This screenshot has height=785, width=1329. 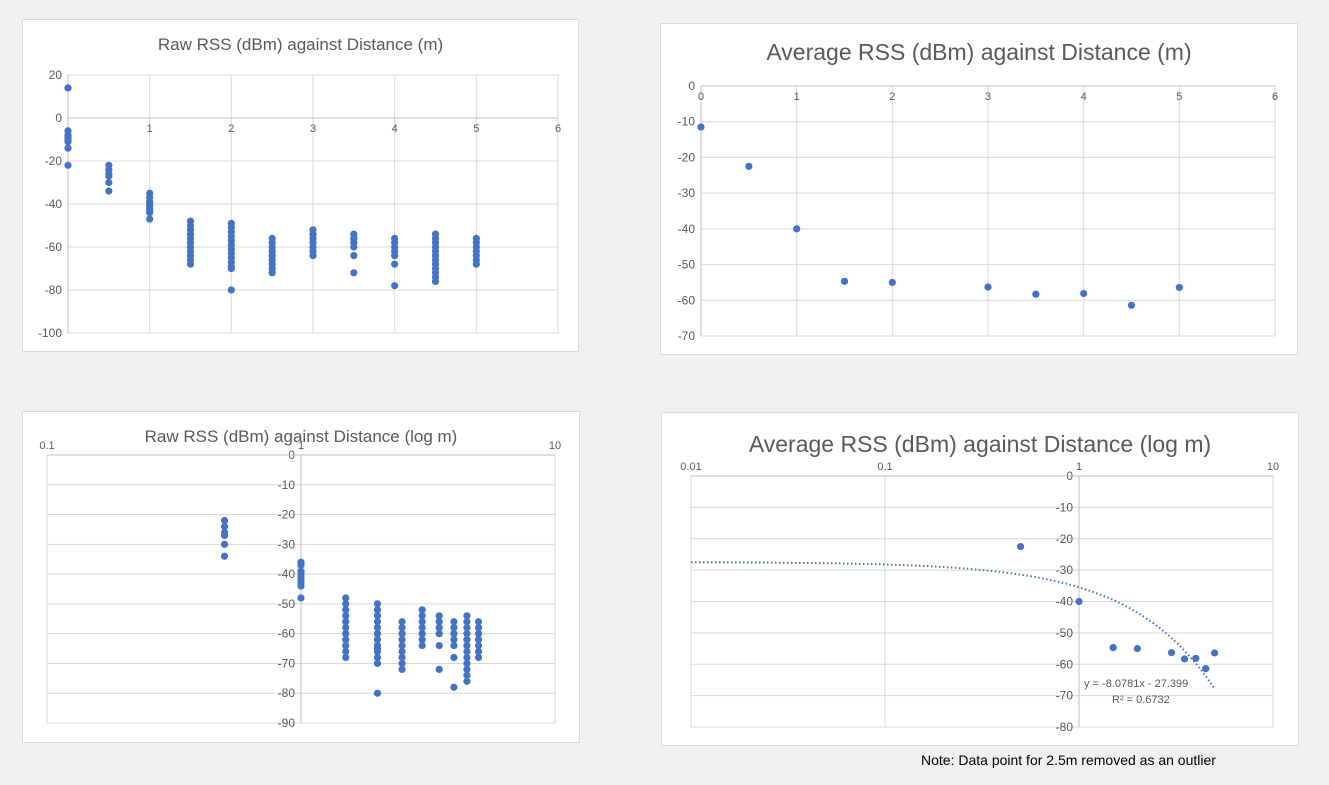 What do you see at coordinates (476, 129) in the screenshot?
I see `x-tick-label: 5` at bounding box center [476, 129].